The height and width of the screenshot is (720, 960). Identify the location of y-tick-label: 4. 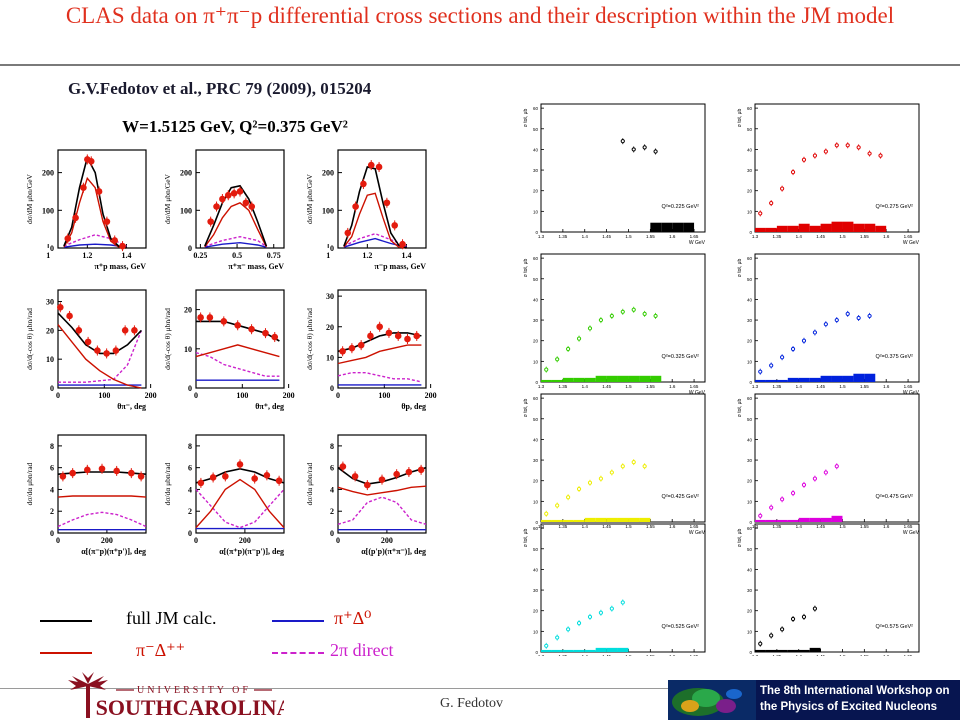
(332, 489).